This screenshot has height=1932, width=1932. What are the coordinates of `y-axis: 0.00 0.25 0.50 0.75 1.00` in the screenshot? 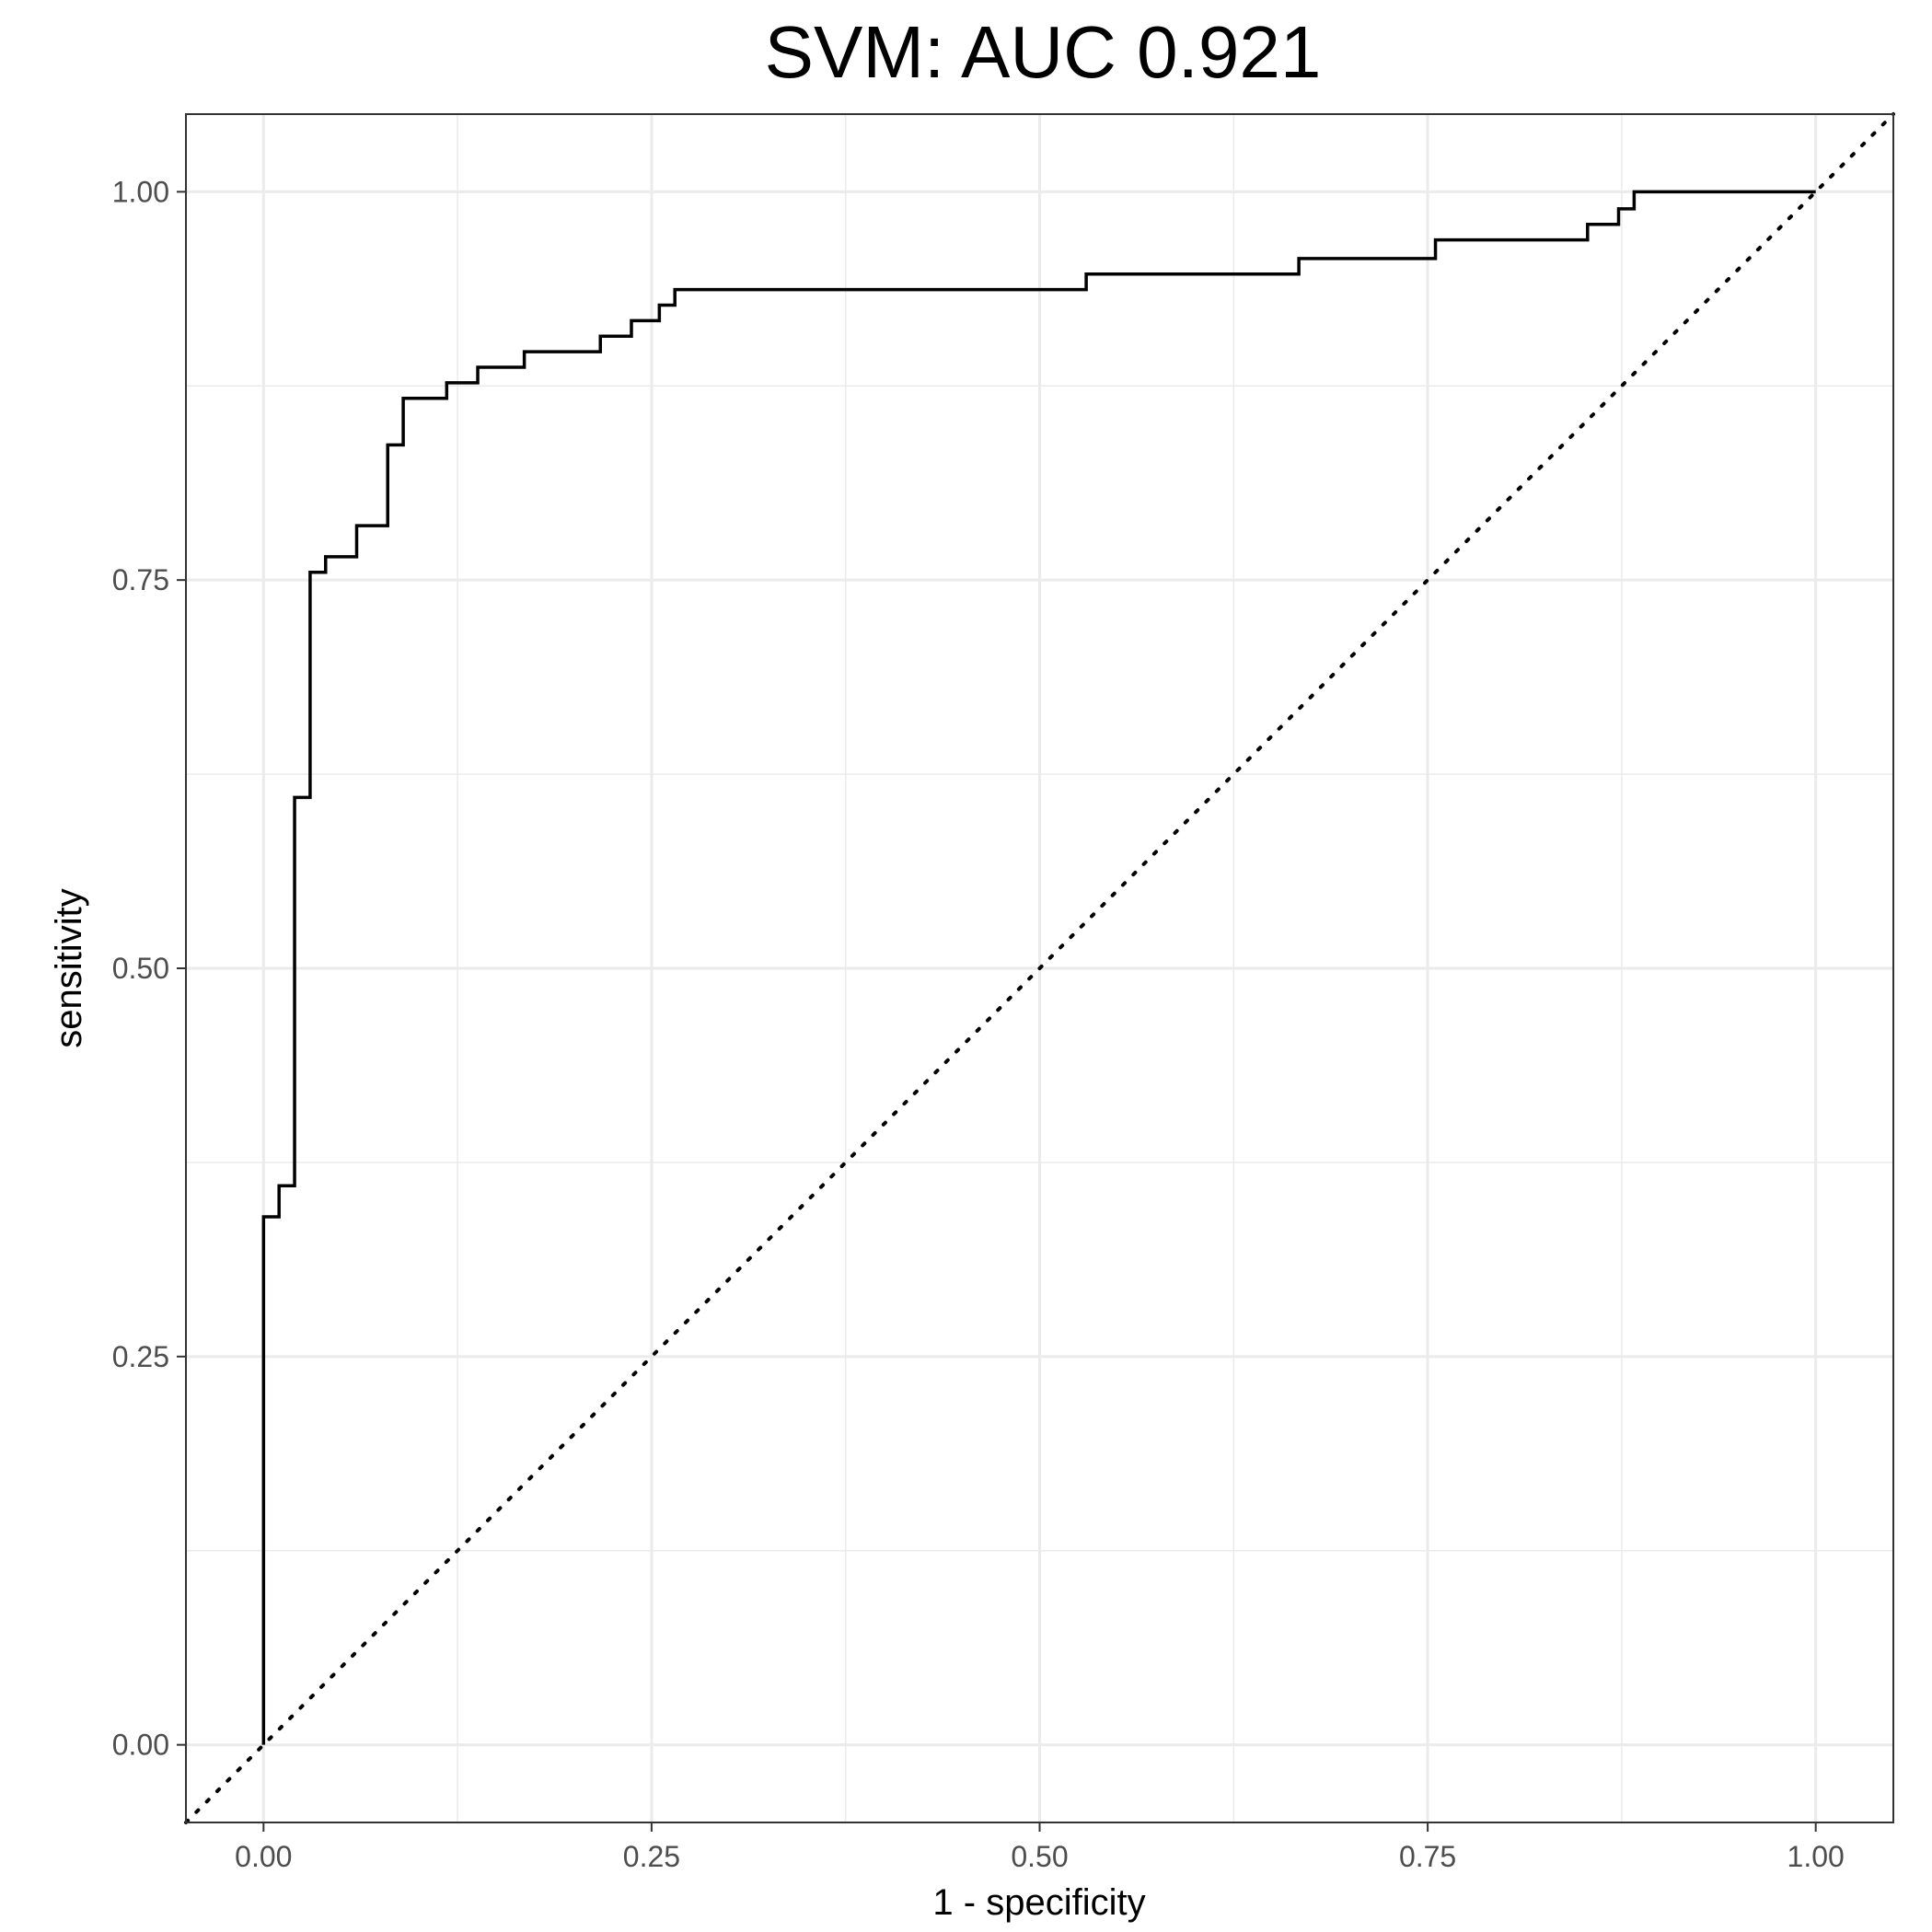 It's located at (149, 969).